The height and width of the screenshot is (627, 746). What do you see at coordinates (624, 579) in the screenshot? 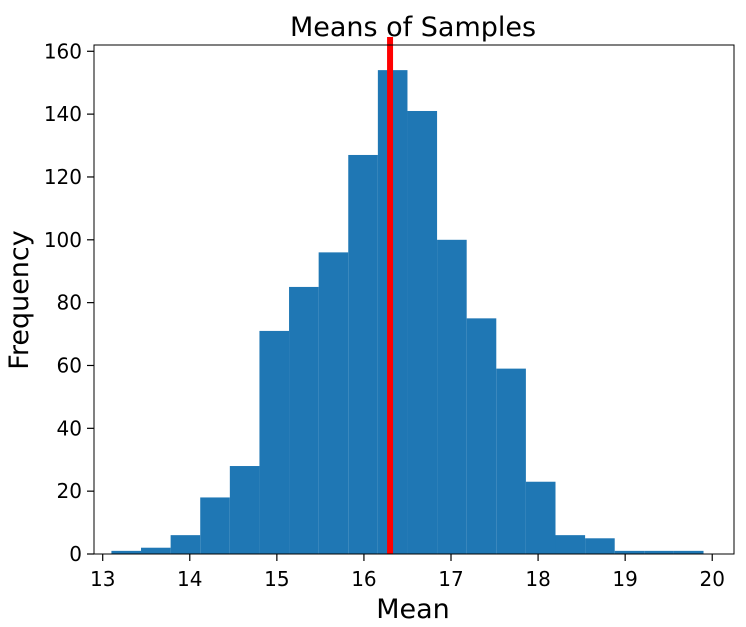
I see `x-tick-label-6: 19` at bounding box center [624, 579].